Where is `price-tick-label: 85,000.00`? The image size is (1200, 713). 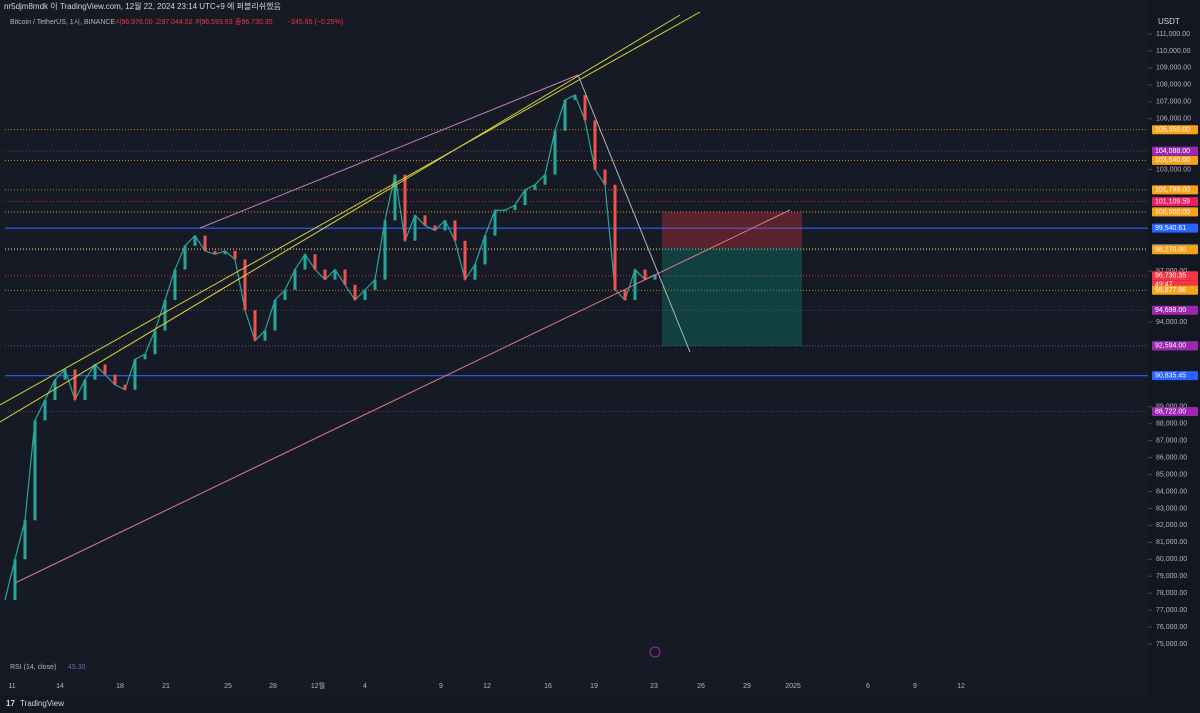
price-tick-label: 85,000.00 is located at coordinates (1171, 474).